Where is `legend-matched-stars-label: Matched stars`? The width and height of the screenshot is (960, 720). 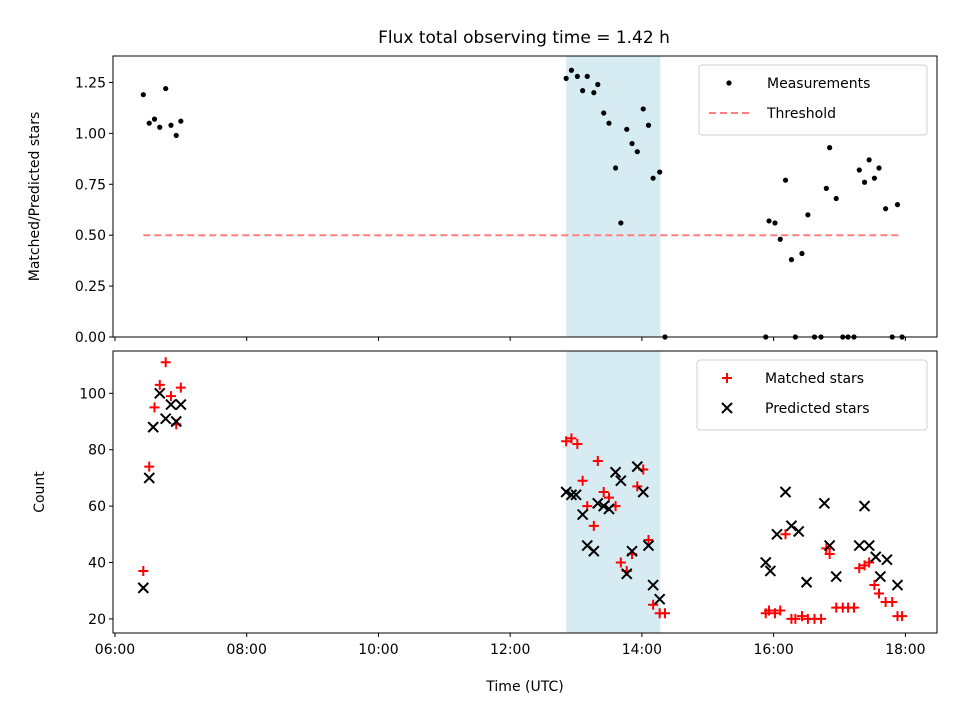
legend-matched-stars-label: Matched stars is located at coordinates (814, 379).